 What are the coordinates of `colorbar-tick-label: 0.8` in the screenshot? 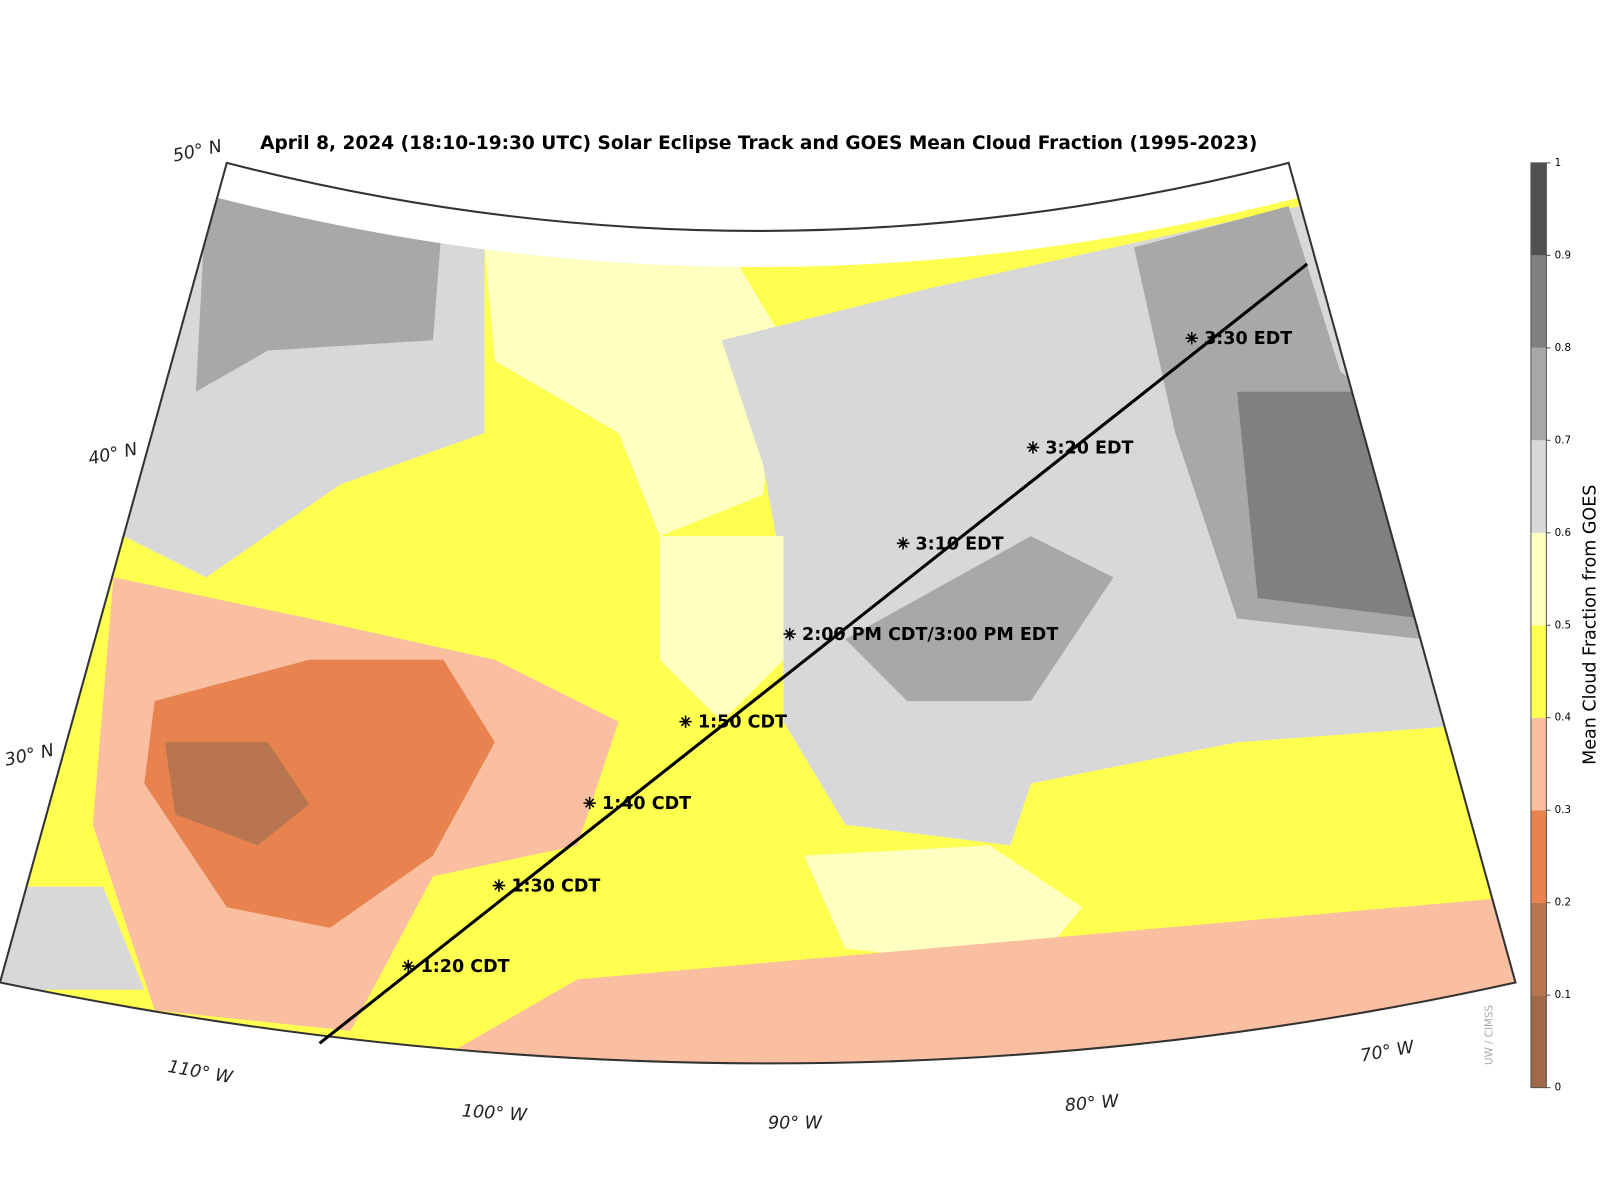 It's located at (1563, 348).